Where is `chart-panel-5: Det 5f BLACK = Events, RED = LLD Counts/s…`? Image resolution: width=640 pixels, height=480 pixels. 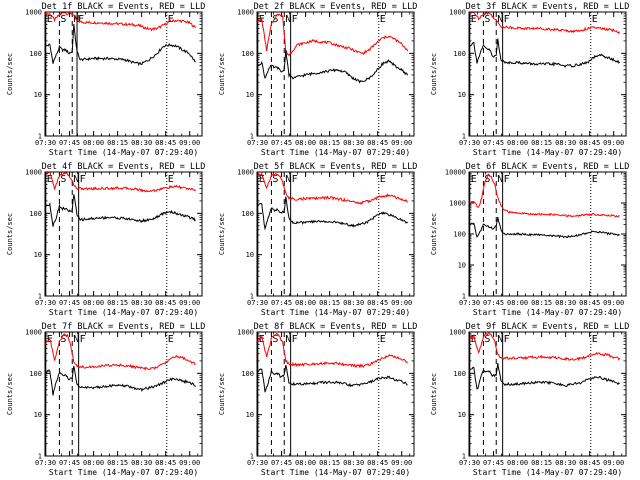
chart-panel-5: Det 5f BLACK = Events, RED = LLD Counts/s… is located at coordinates (317, 239).